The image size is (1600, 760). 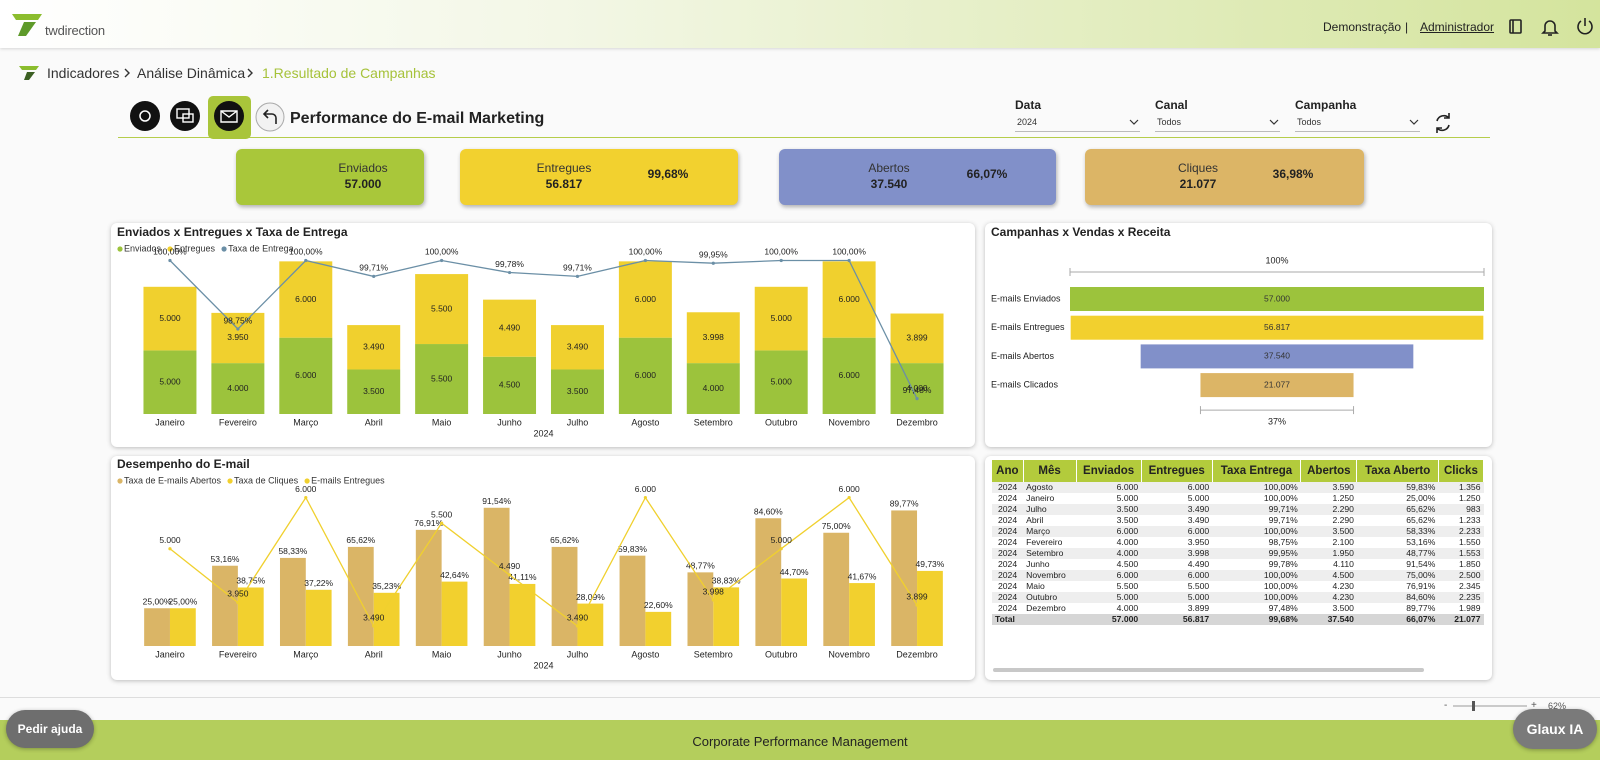 What do you see at coordinates (1238, 509) in the screenshot?
I see `table-row: 2024 Julho 3.500 3.490 99,71% 2.290 65,62% 983` at bounding box center [1238, 509].